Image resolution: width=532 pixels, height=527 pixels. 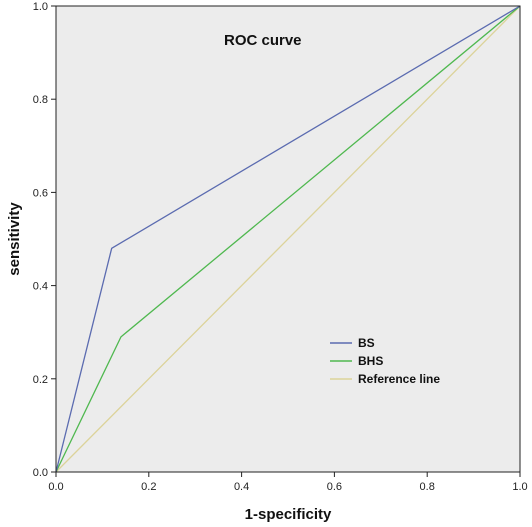 What do you see at coordinates (40, 473) in the screenshot?
I see `y-tick-label: 0.0` at bounding box center [40, 473].